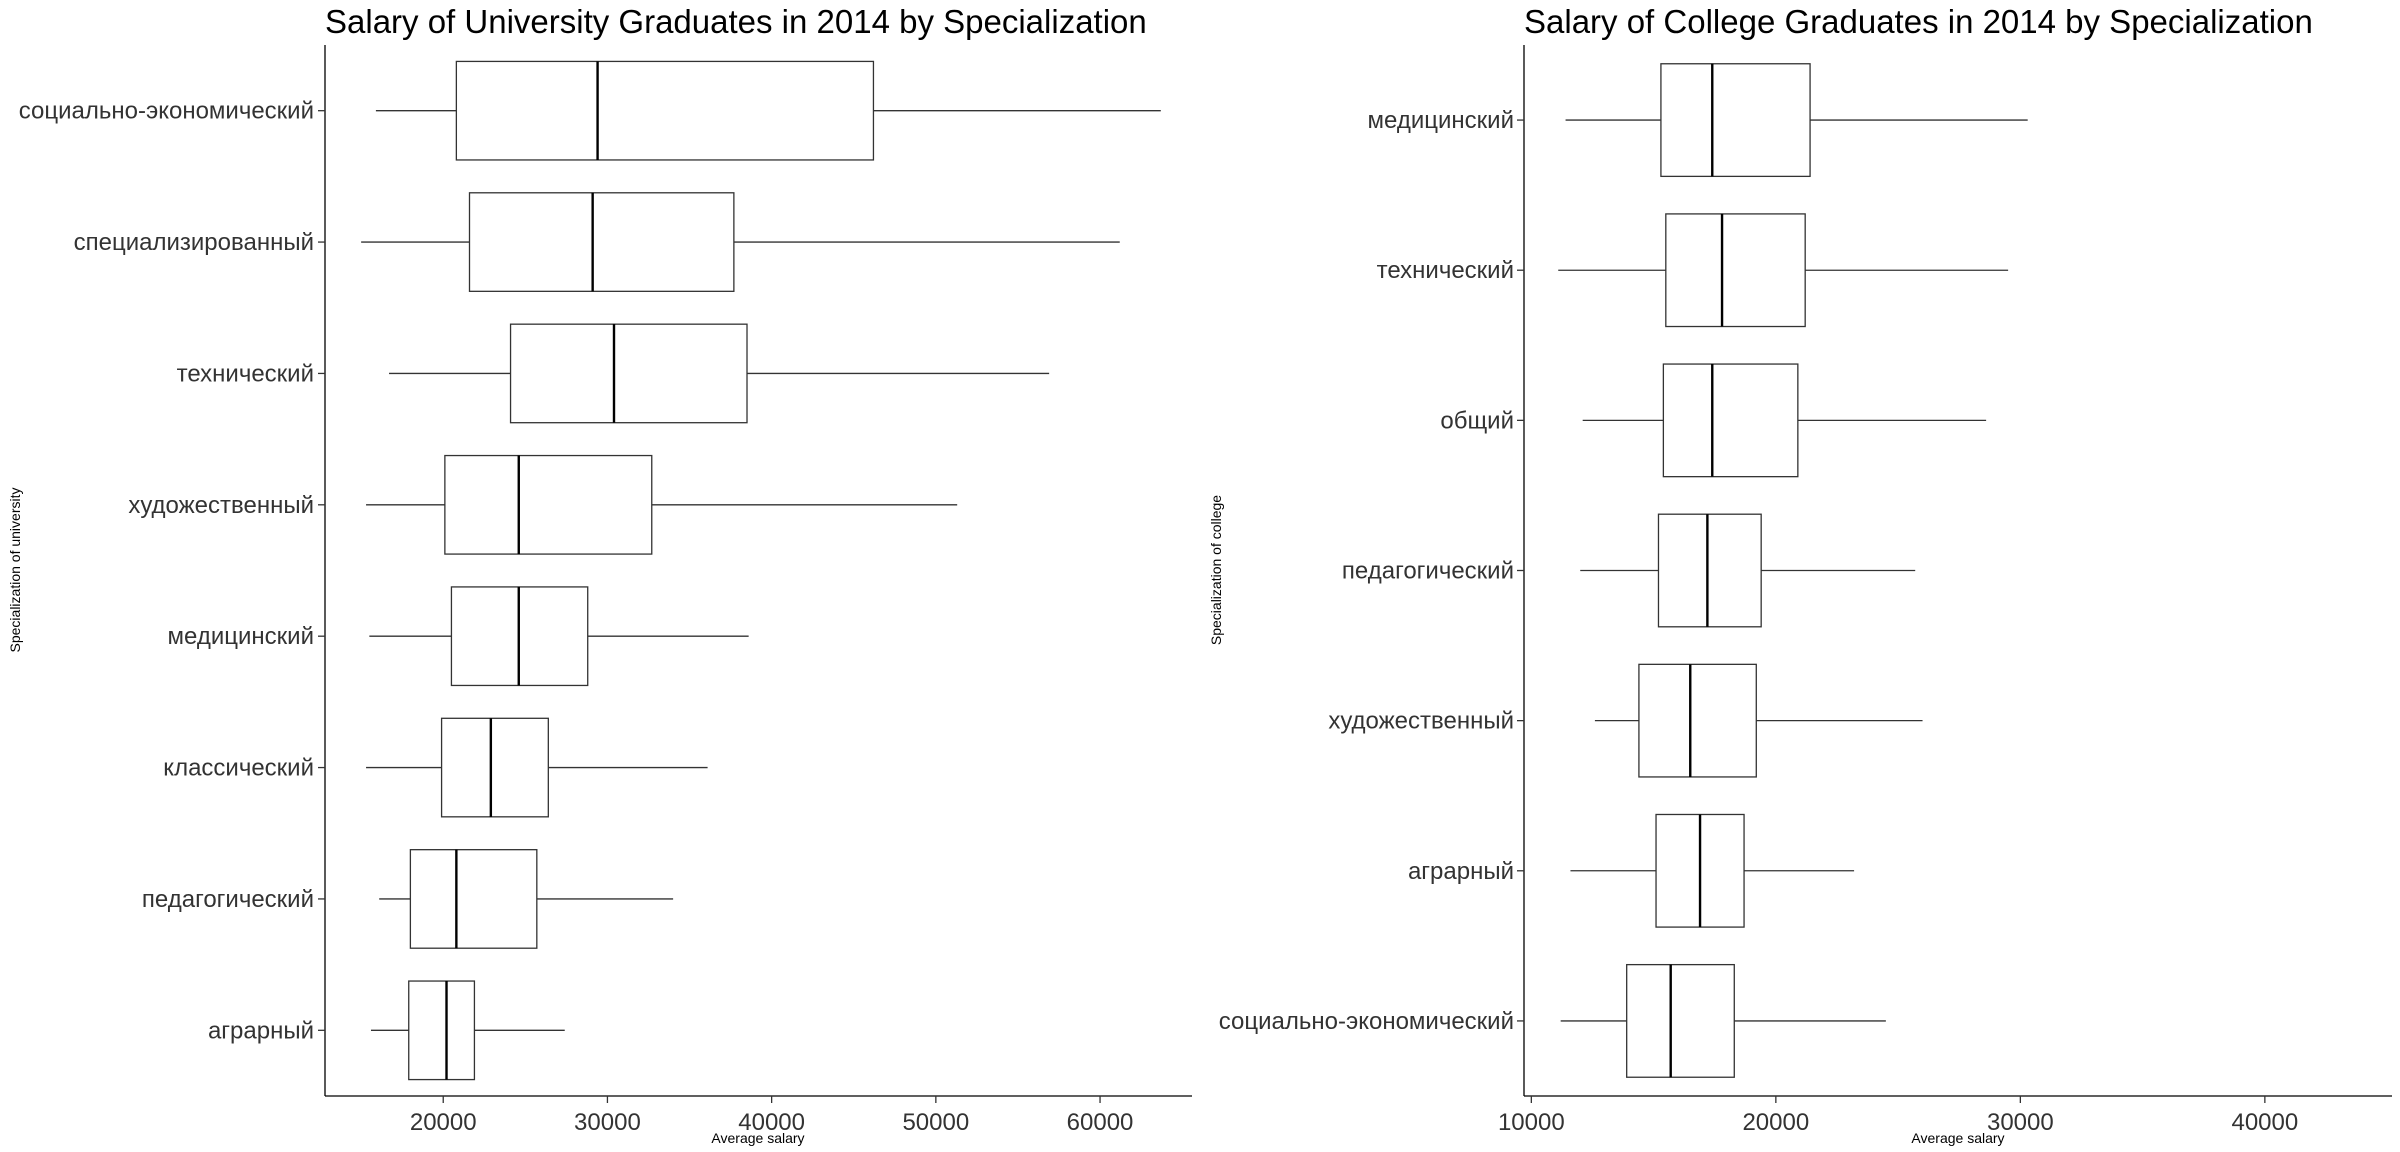 The image size is (2400, 1152). What do you see at coordinates (1100, 1122) in the screenshot?
I see `x-tick-label: 60000` at bounding box center [1100, 1122].